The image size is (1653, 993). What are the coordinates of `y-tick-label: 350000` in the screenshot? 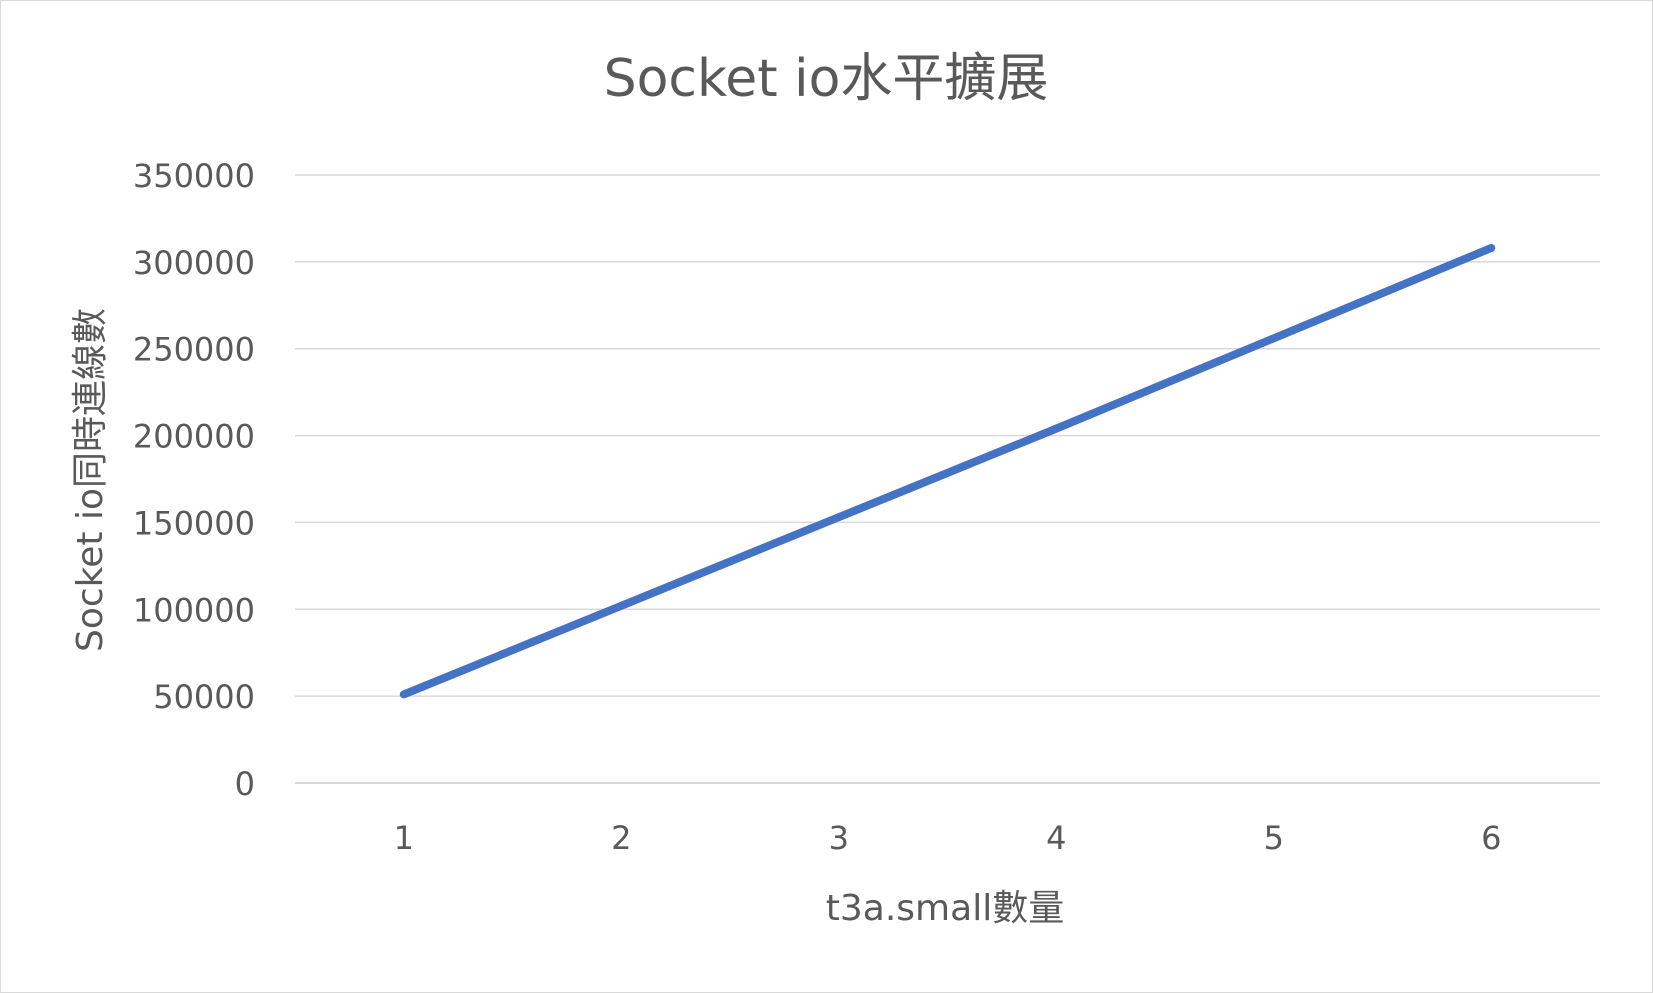 It's located at (194, 176).